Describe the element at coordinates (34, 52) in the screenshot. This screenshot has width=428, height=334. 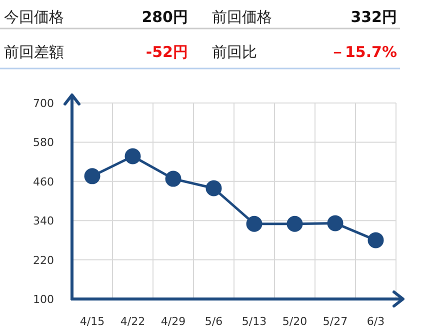
I see `text: 前回差額` at that location.